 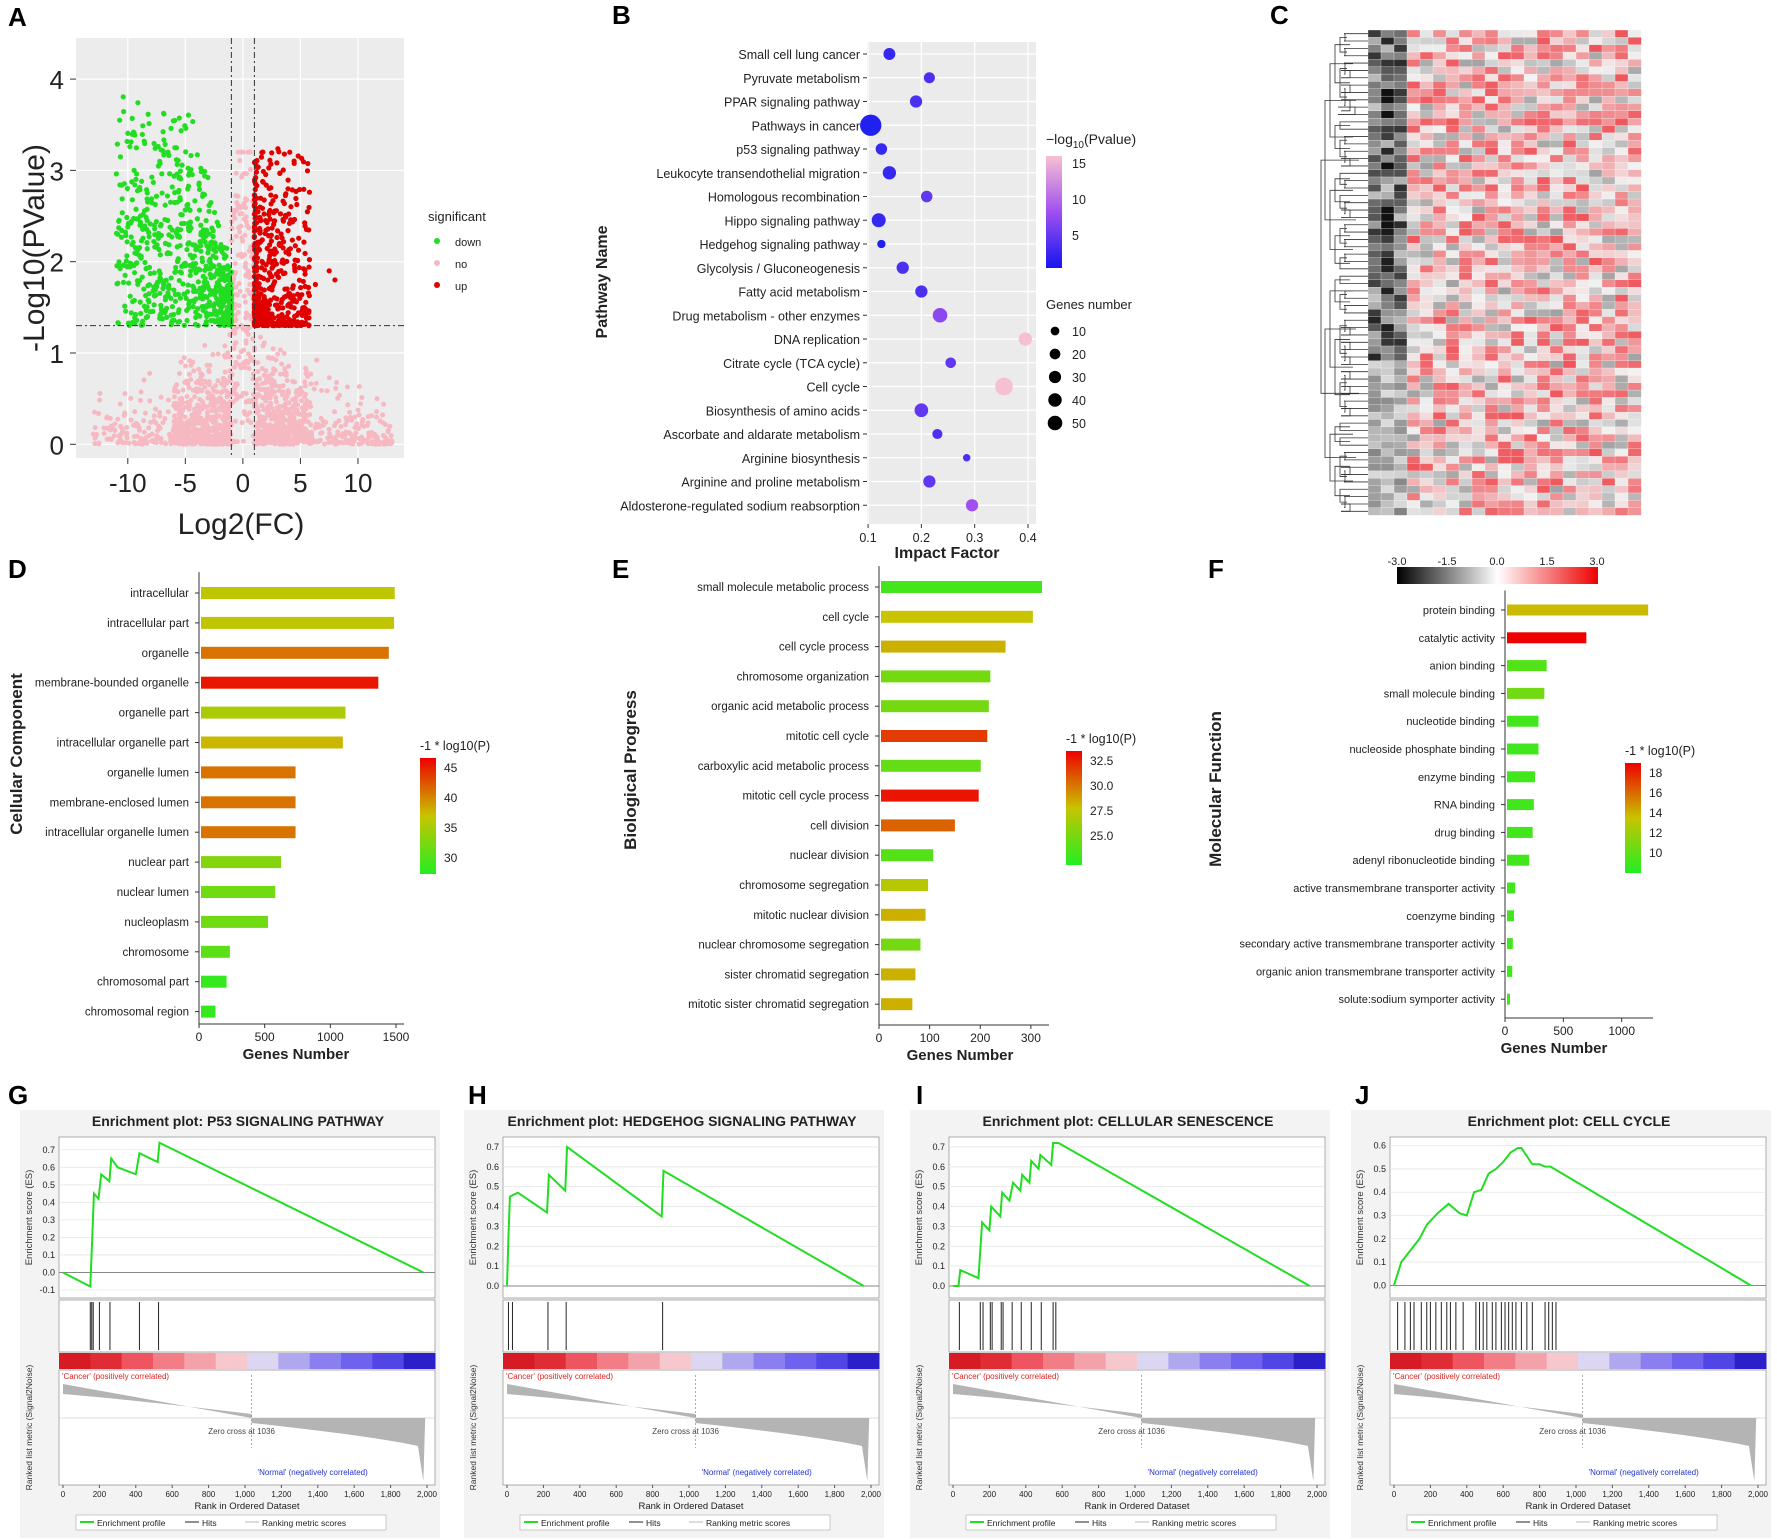 I want to click on legend-marker, so click(x=437, y=241).